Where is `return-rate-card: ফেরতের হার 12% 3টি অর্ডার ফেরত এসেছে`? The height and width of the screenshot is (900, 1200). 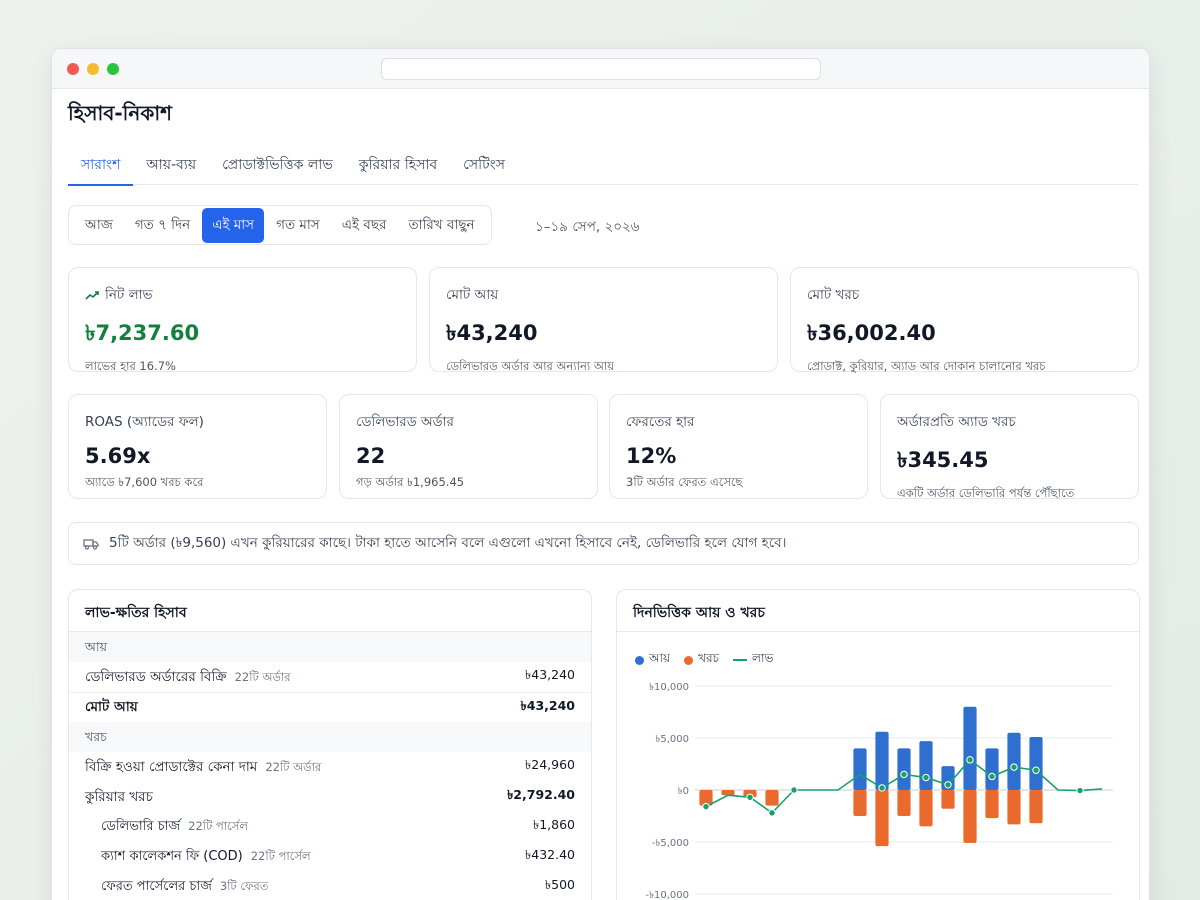 return-rate-card: ফেরতের হার 12% 3টি অর্ডার ফেরত এসেছে is located at coordinates (738, 446).